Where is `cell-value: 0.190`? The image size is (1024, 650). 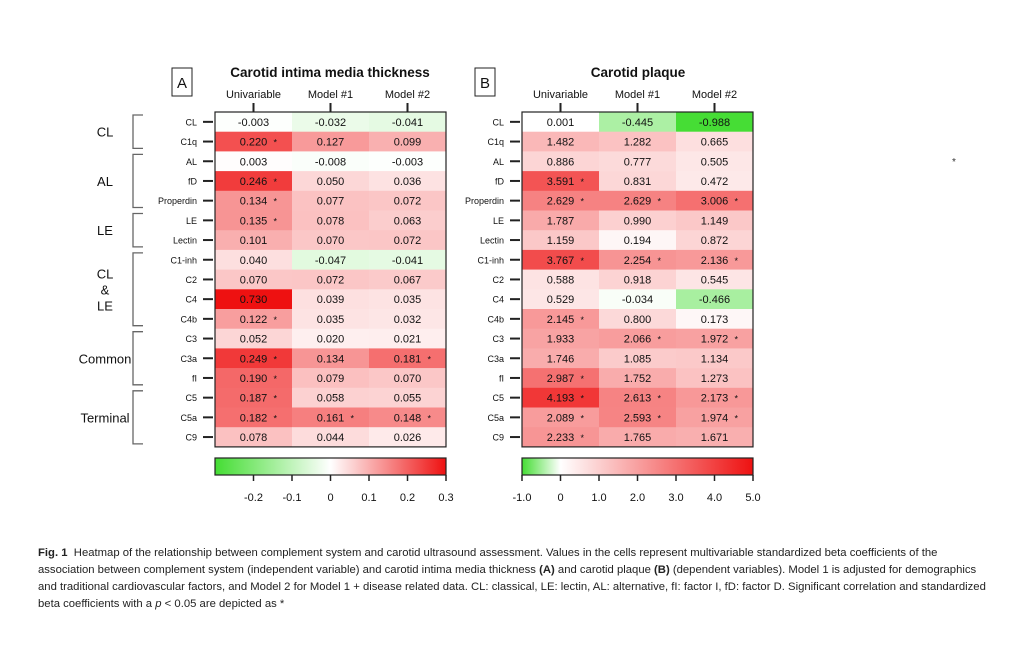
cell-value: 0.190 is located at coordinates (254, 379).